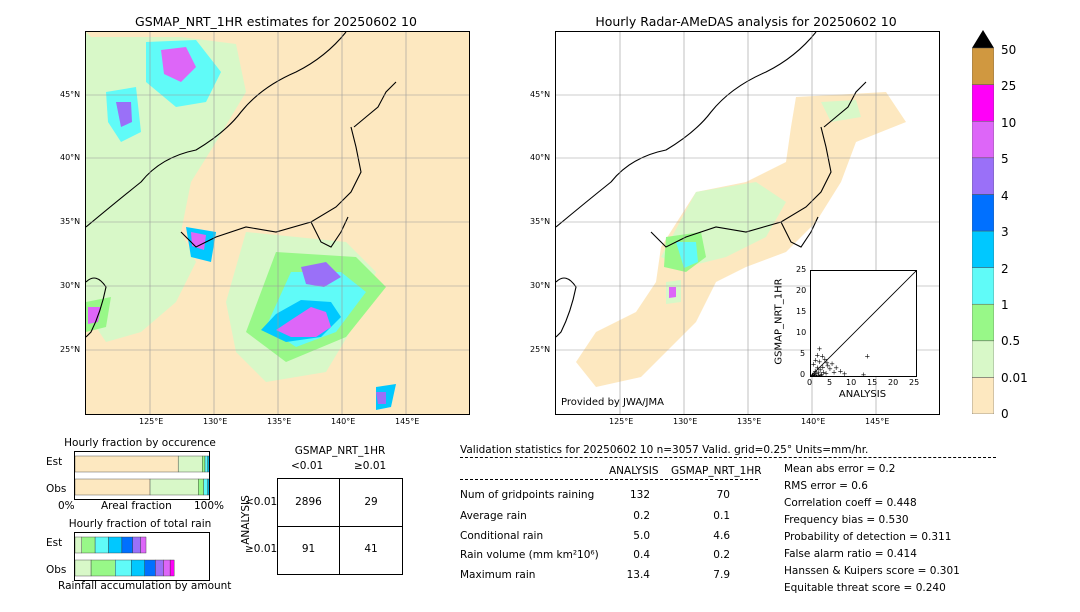 The width and height of the screenshot is (1080, 612). What do you see at coordinates (851, 382) in the screenshot?
I see `scatter-xtick-10: 10` at bounding box center [851, 382].